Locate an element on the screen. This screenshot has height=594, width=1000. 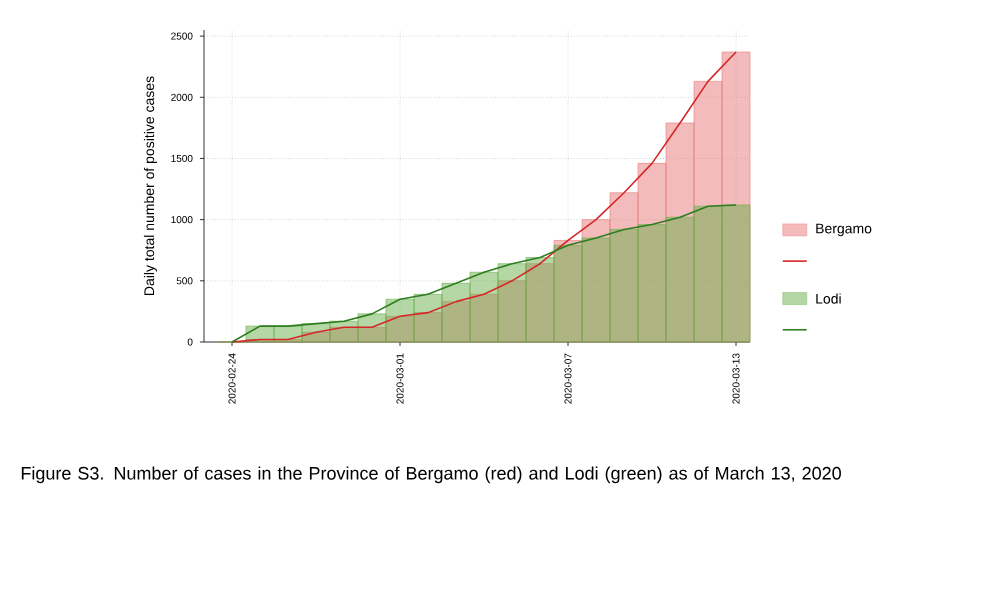
line-series is located at coordinates (484, 273).